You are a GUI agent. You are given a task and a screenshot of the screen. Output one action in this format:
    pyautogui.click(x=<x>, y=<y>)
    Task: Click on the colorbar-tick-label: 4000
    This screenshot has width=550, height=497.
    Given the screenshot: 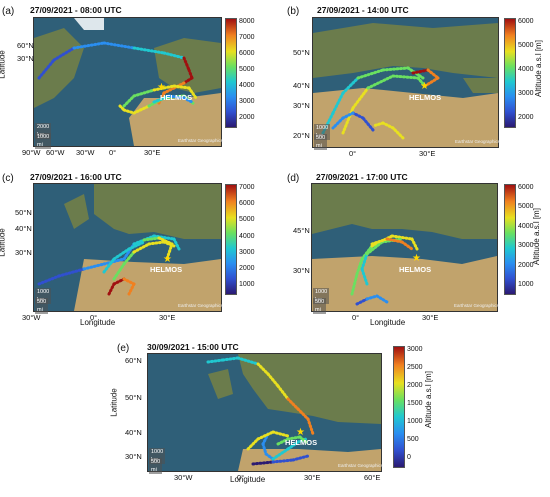 What is the action you would take?
    pyautogui.click(x=526, y=226)
    